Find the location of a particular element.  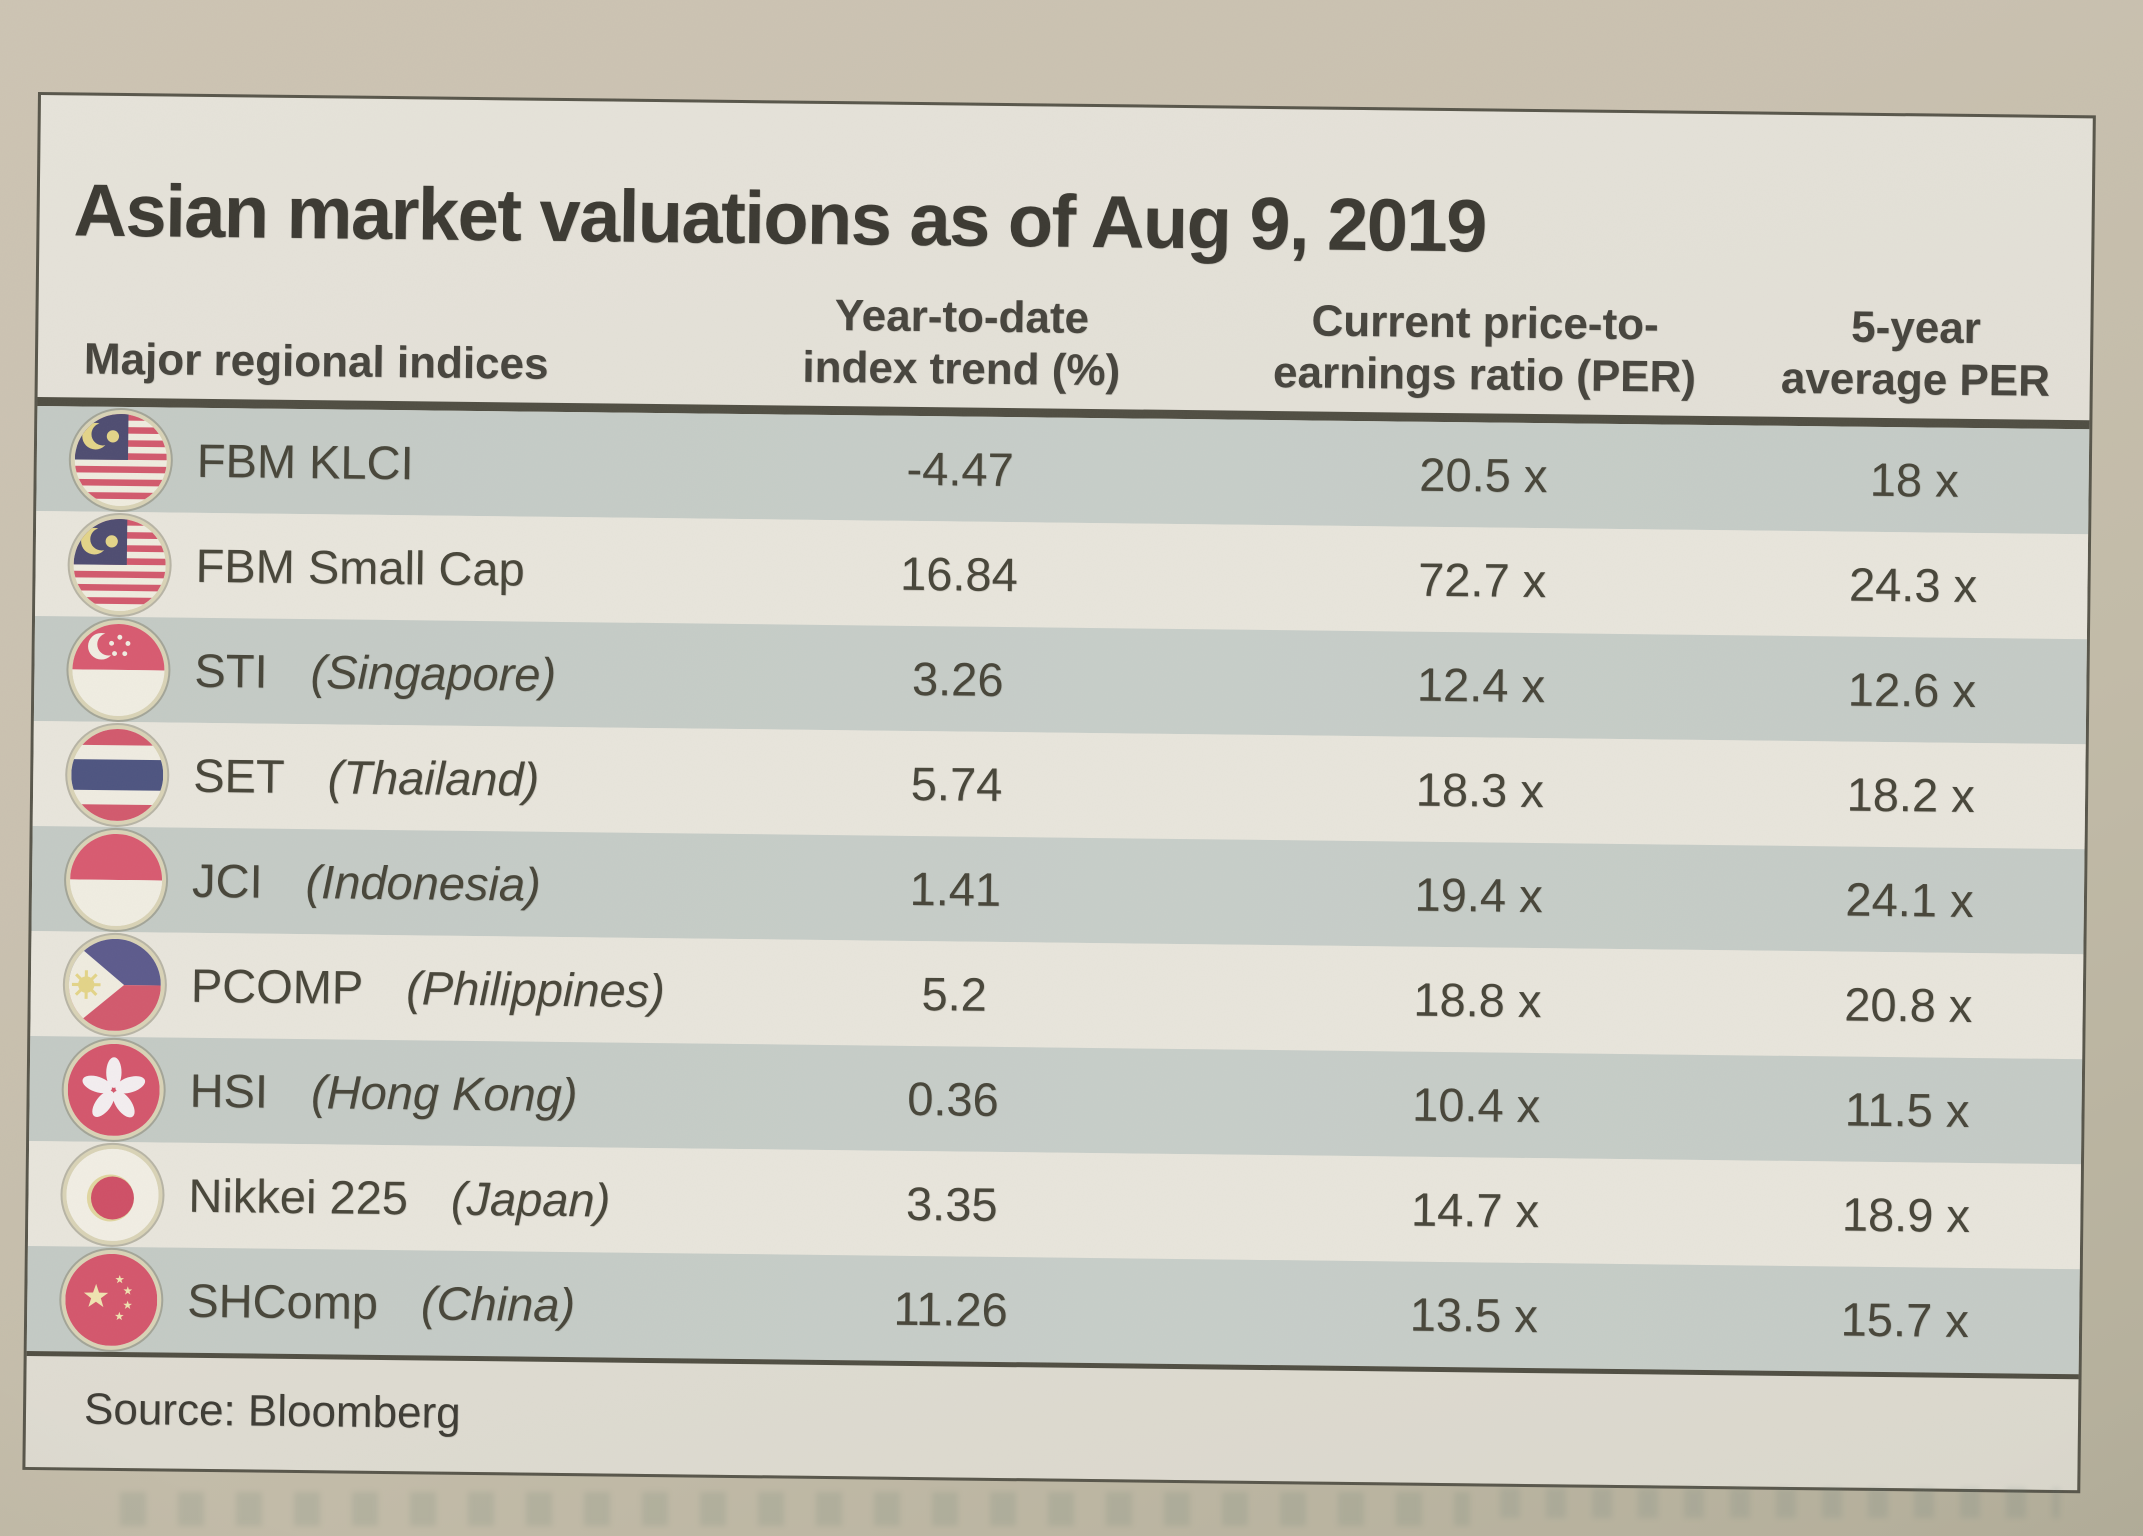

philippines-flag-icon is located at coordinates (115, 984).